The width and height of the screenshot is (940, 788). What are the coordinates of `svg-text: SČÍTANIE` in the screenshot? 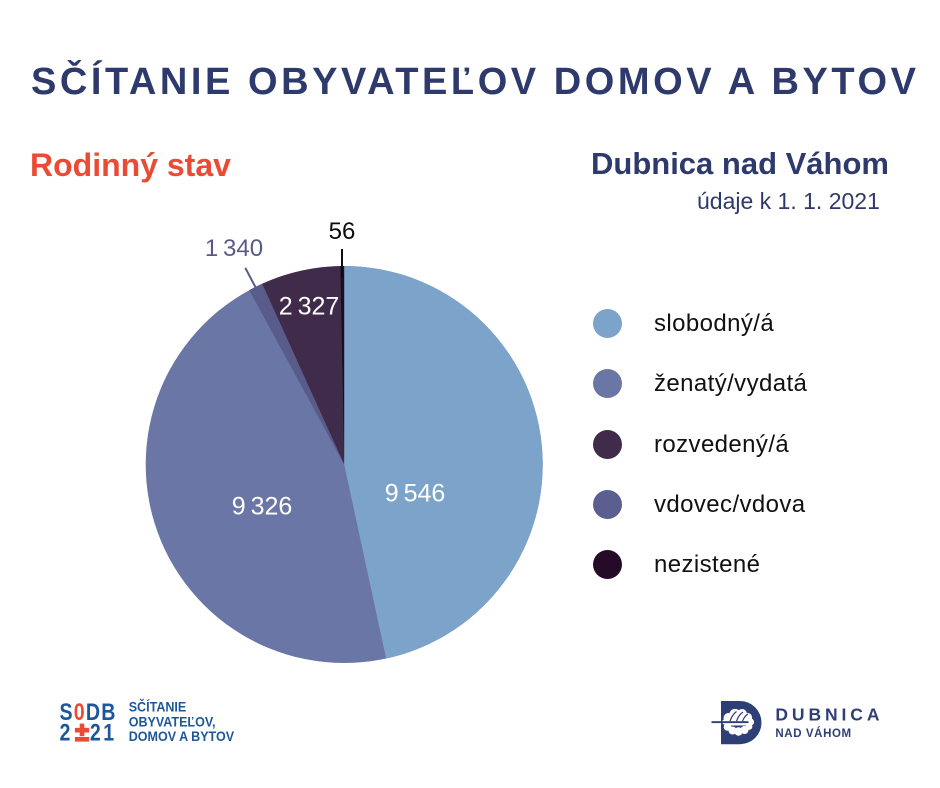 It's located at (158, 707).